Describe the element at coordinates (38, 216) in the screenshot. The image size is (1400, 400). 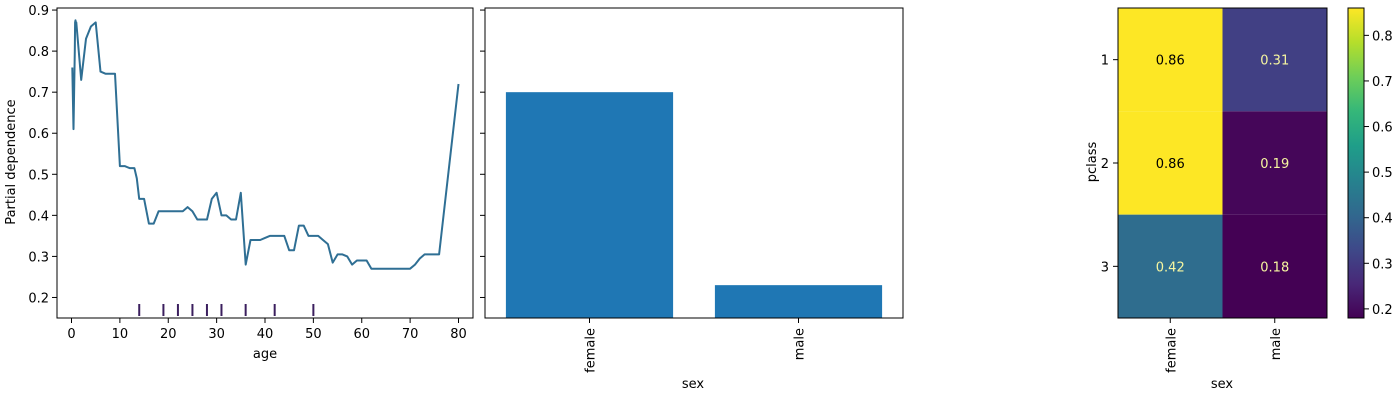
I see `y-tick-label: 0.4` at that location.